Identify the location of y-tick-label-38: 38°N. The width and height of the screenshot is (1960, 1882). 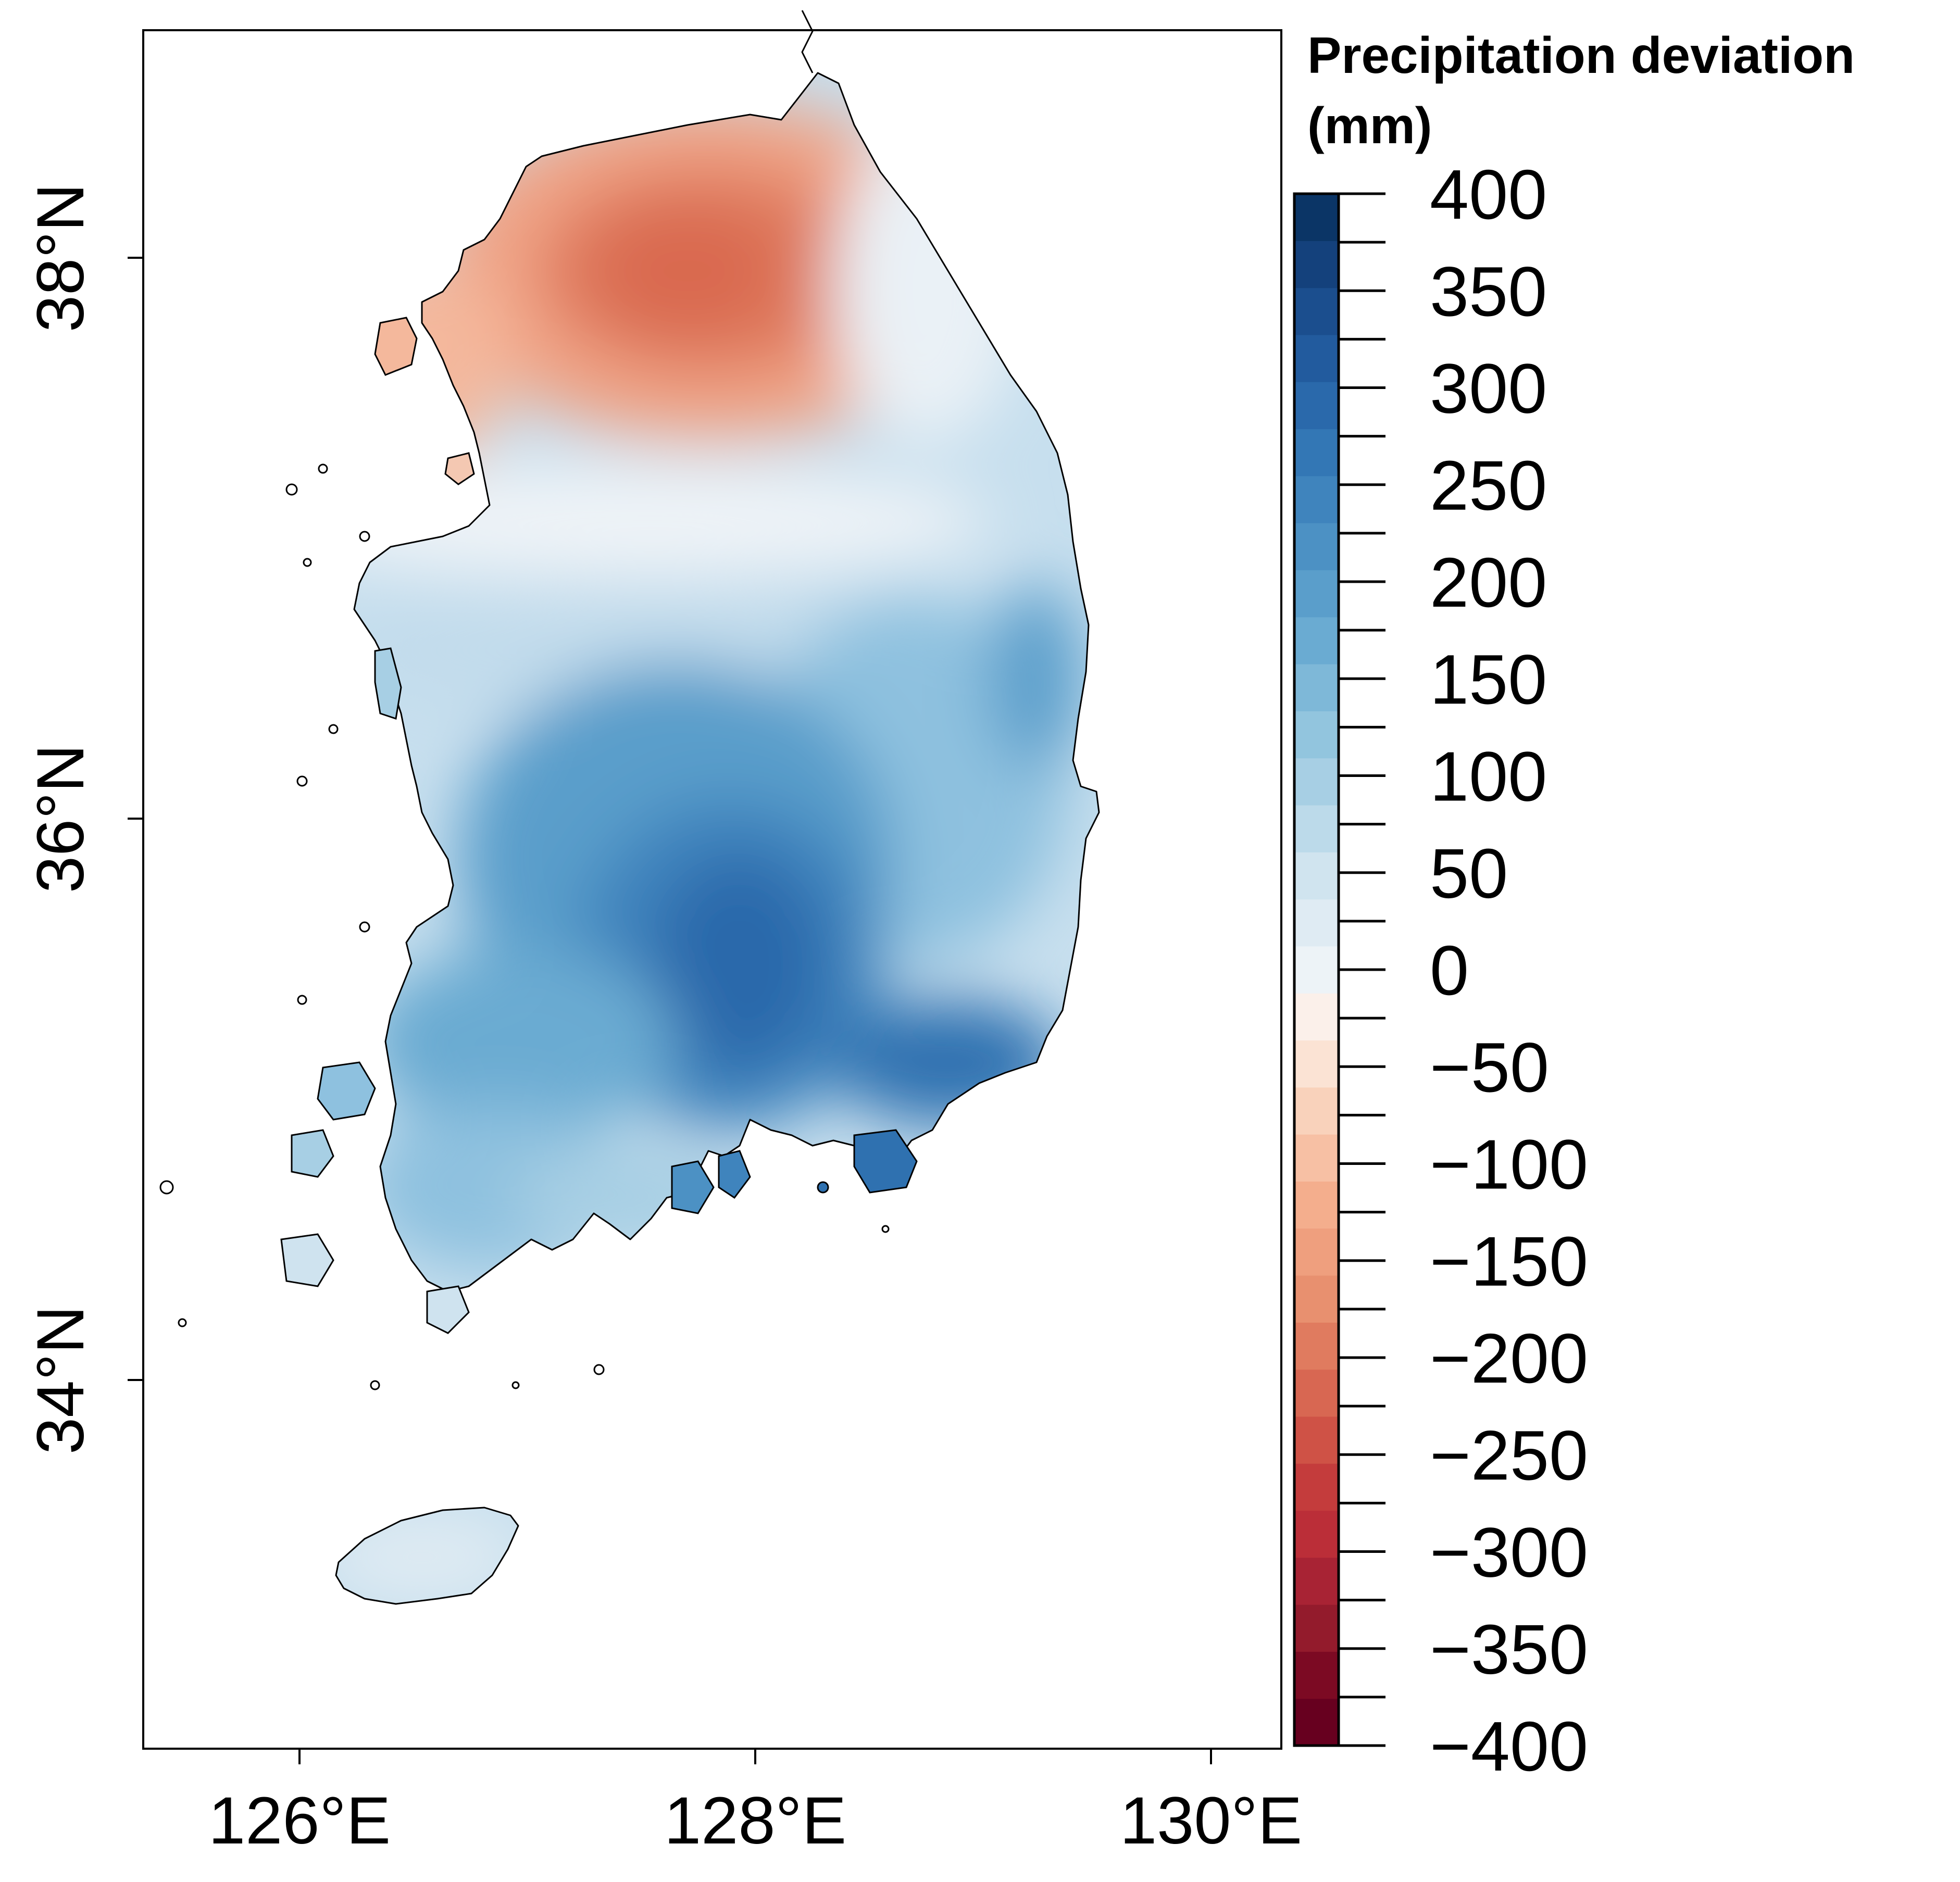
(61, 257).